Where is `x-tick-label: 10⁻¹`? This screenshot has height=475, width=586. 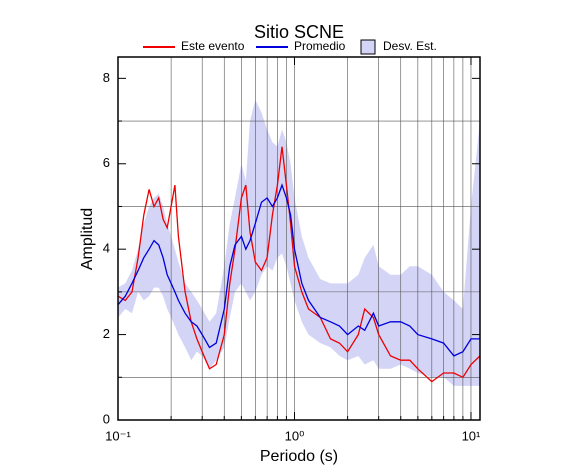
x-tick-label: 10⁻¹ is located at coordinates (118, 435).